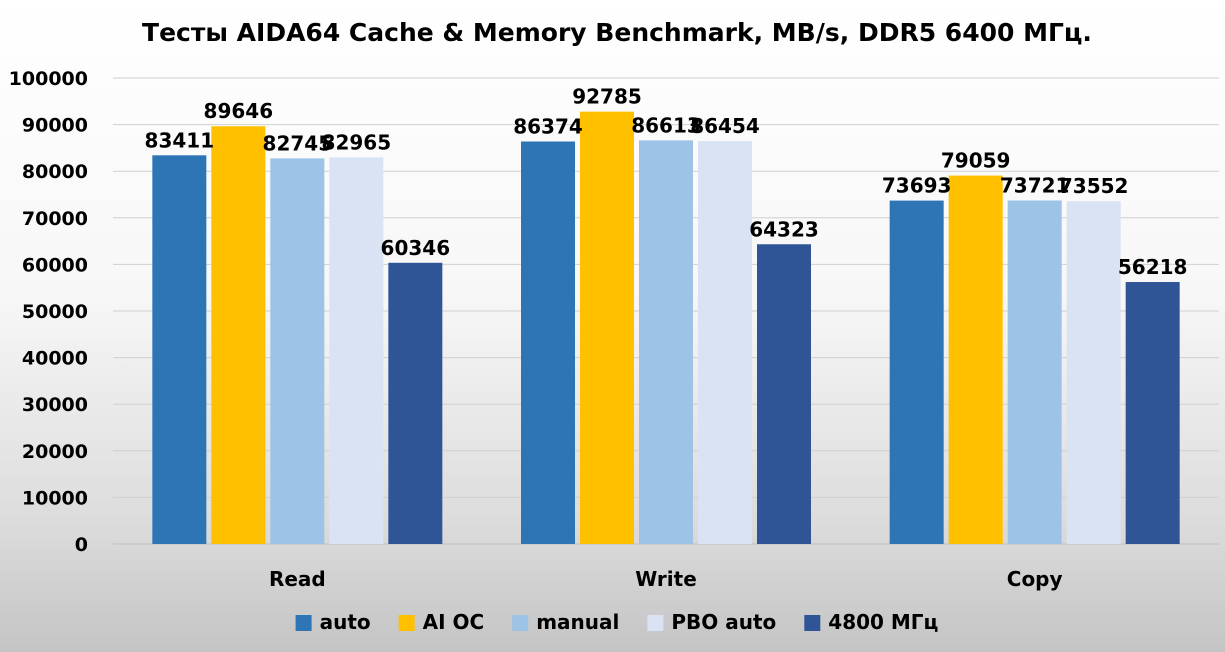  I want to click on legend-label: 4800 МГц, so click(883, 622).